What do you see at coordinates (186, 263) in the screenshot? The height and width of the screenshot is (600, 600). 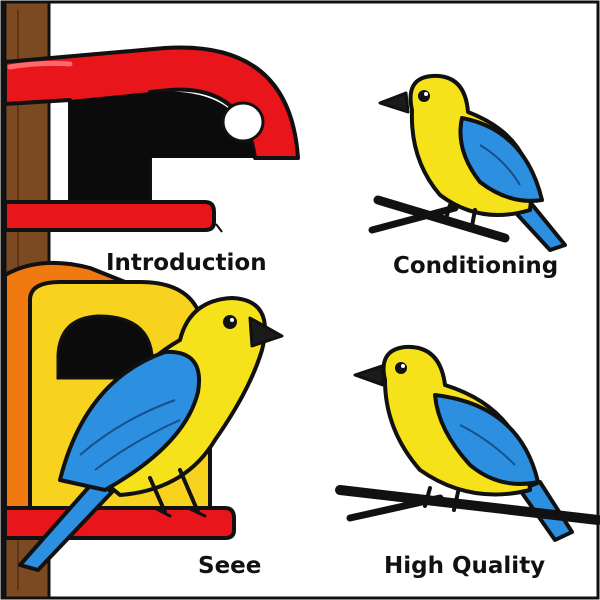 I see `caption-introduction: Introduction` at bounding box center [186, 263].